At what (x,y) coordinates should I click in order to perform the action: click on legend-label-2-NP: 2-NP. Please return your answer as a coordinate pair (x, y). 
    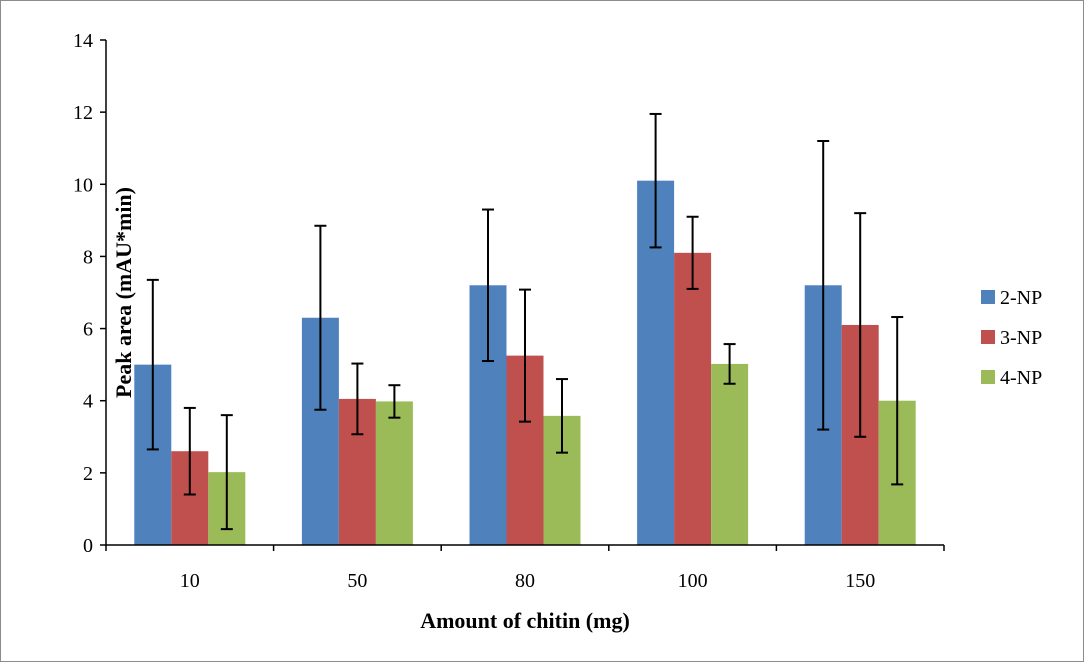
    Looking at the image, I should click on (1021, 298).